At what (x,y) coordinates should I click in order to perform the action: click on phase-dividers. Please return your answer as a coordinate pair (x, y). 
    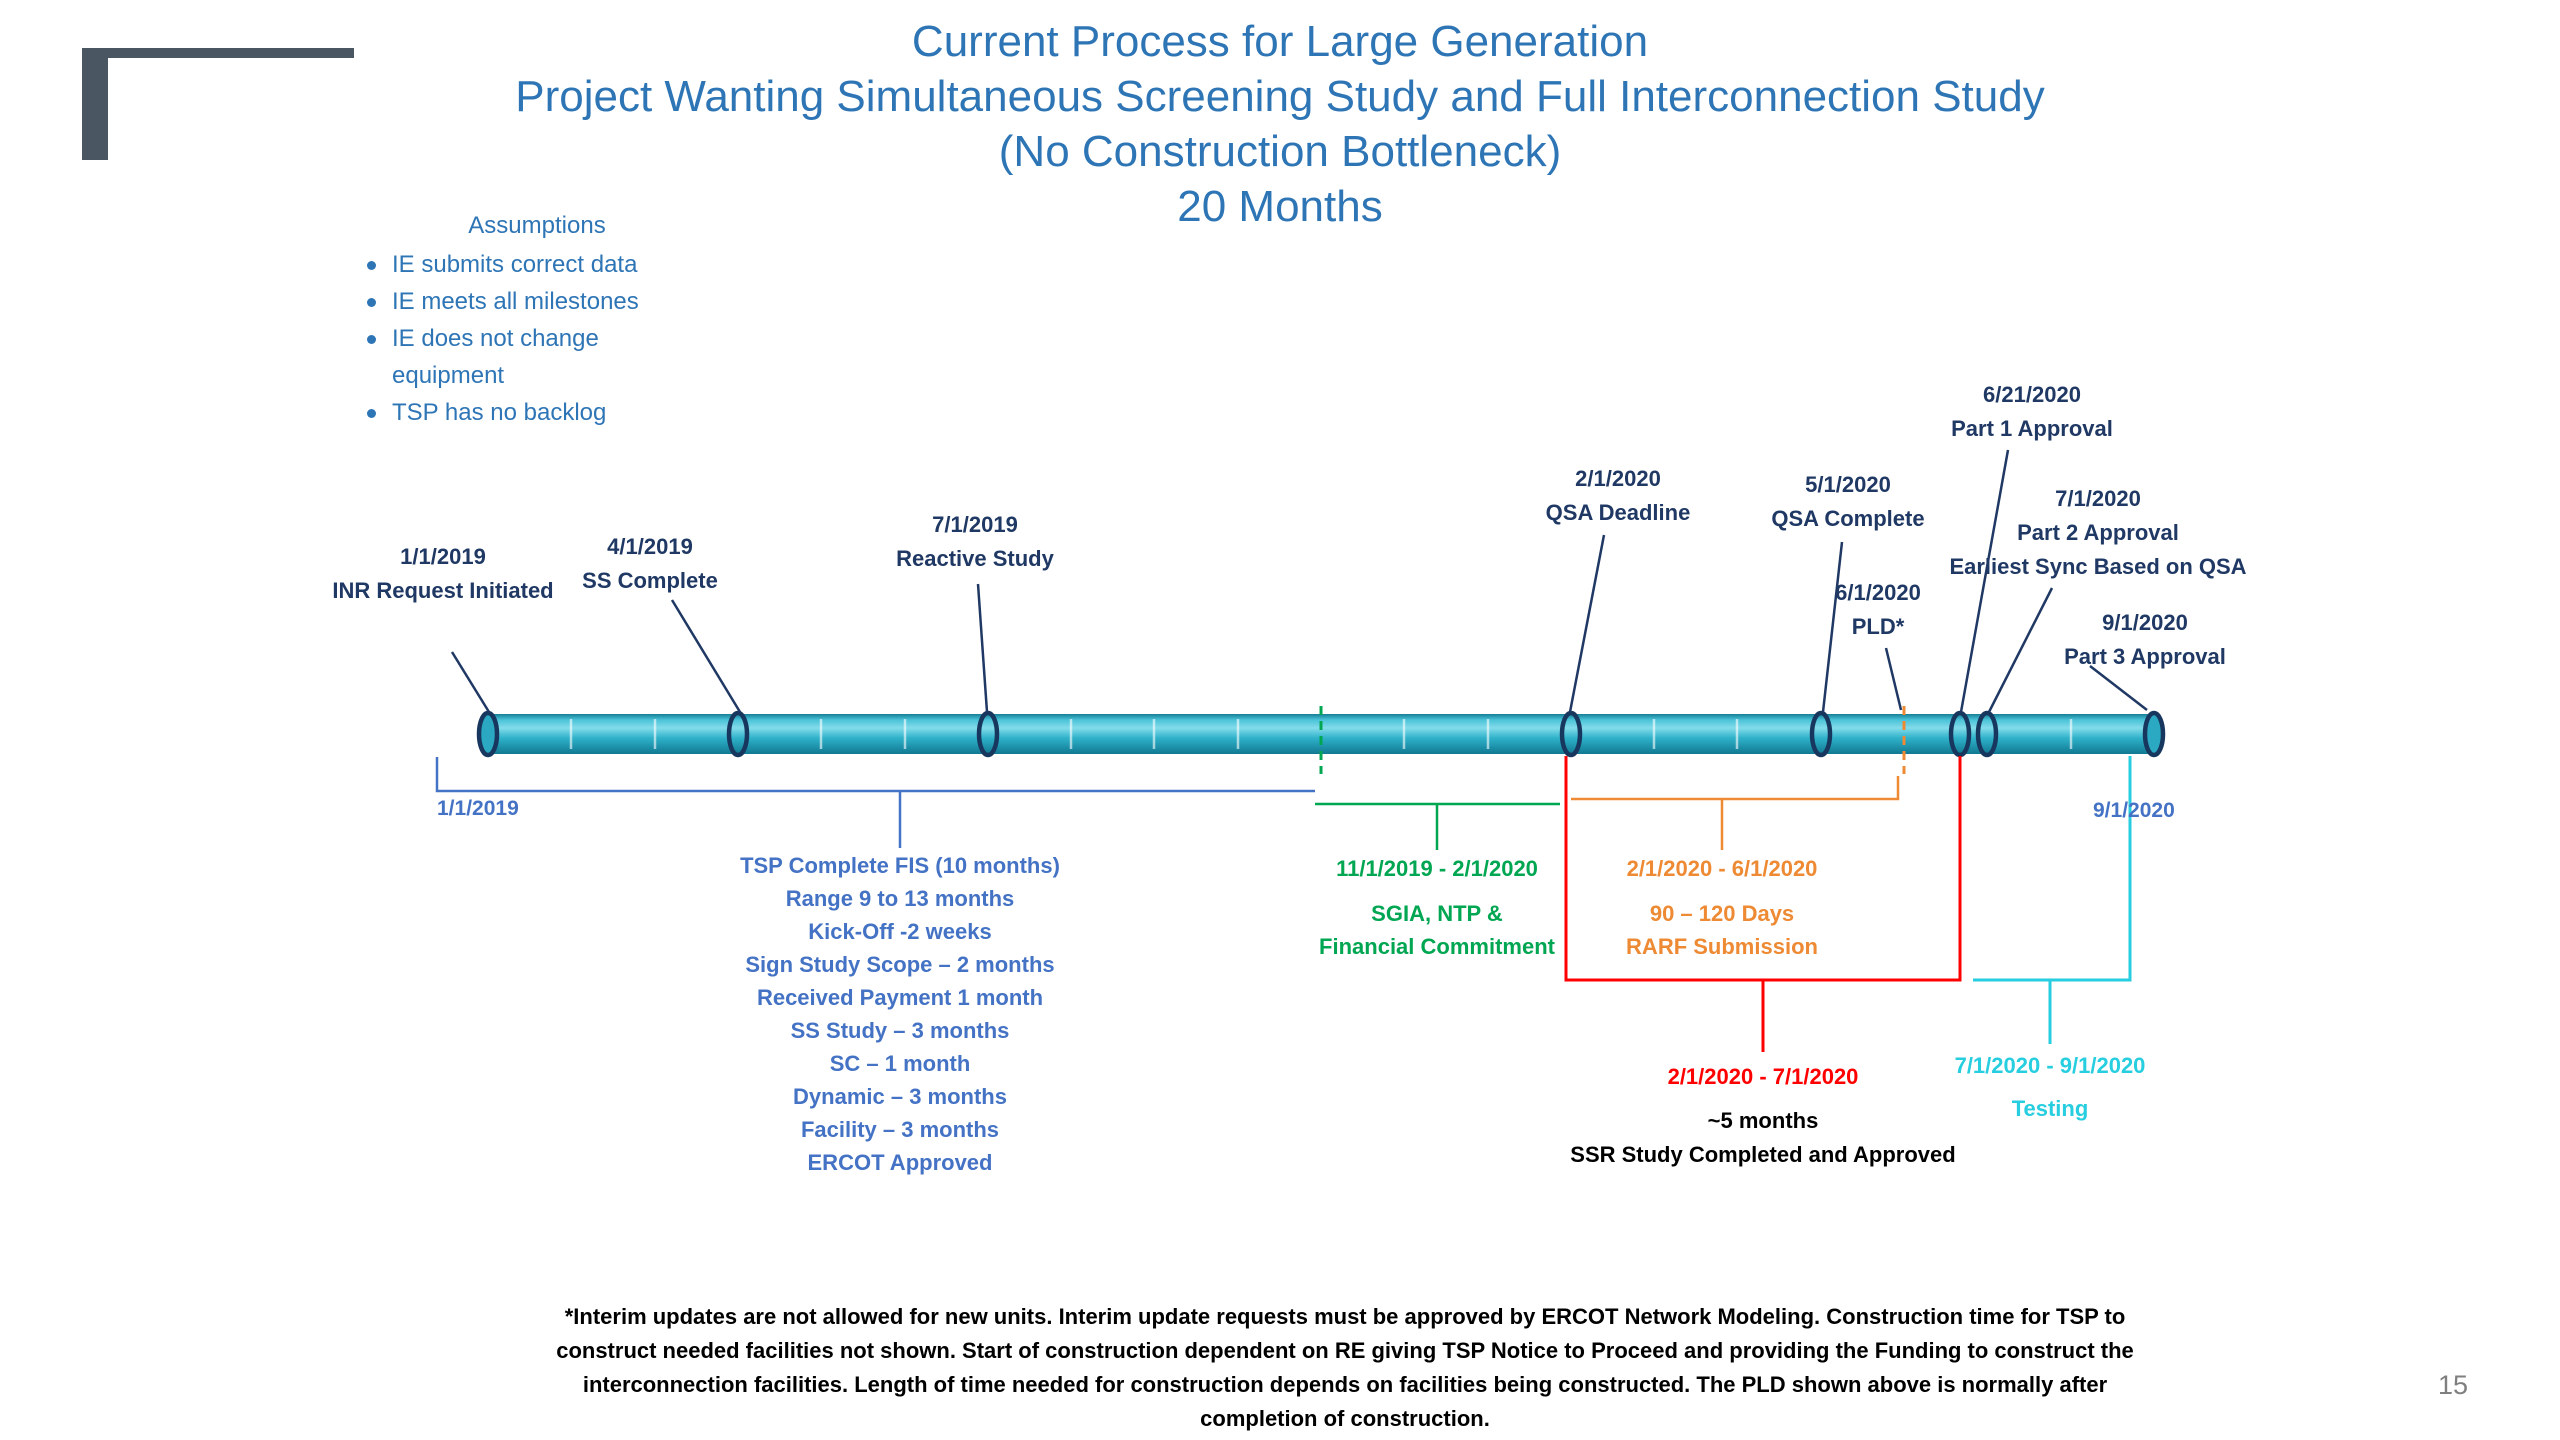
    Looking at the image, I should click on (1612, 740).